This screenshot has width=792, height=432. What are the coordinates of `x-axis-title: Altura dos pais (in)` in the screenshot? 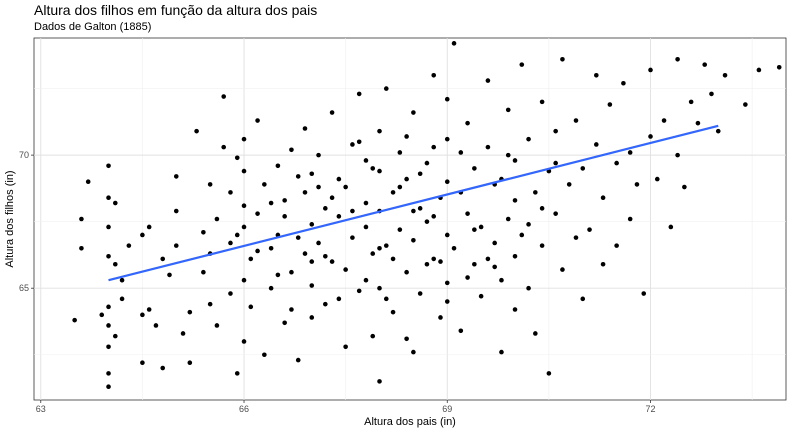 It's located at (410, 422).